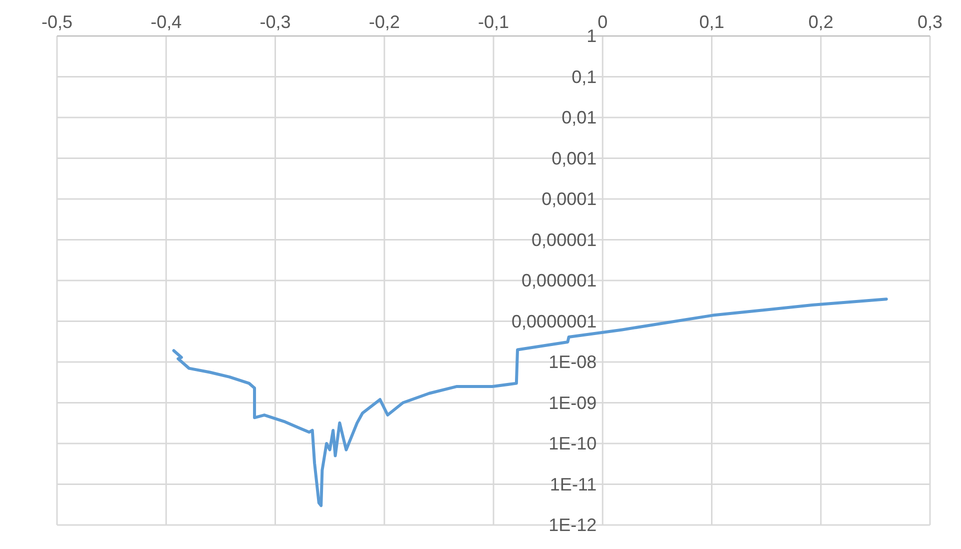 Image resolution: width=961 pixels, height=549 pixels. I want to click on y-tick-label: 0,01, so click(579, 118).